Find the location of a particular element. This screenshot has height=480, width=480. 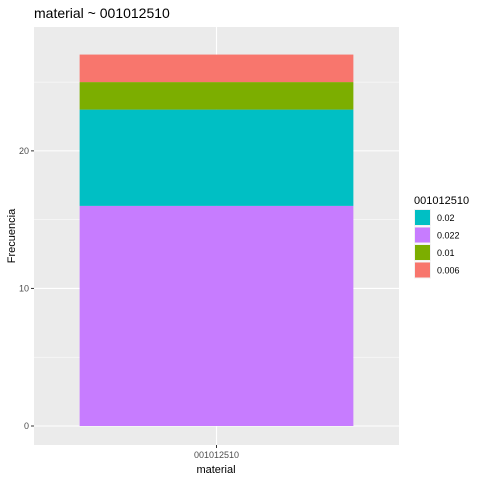

bar-segment-0.006 is located at coordinates (216, 68).